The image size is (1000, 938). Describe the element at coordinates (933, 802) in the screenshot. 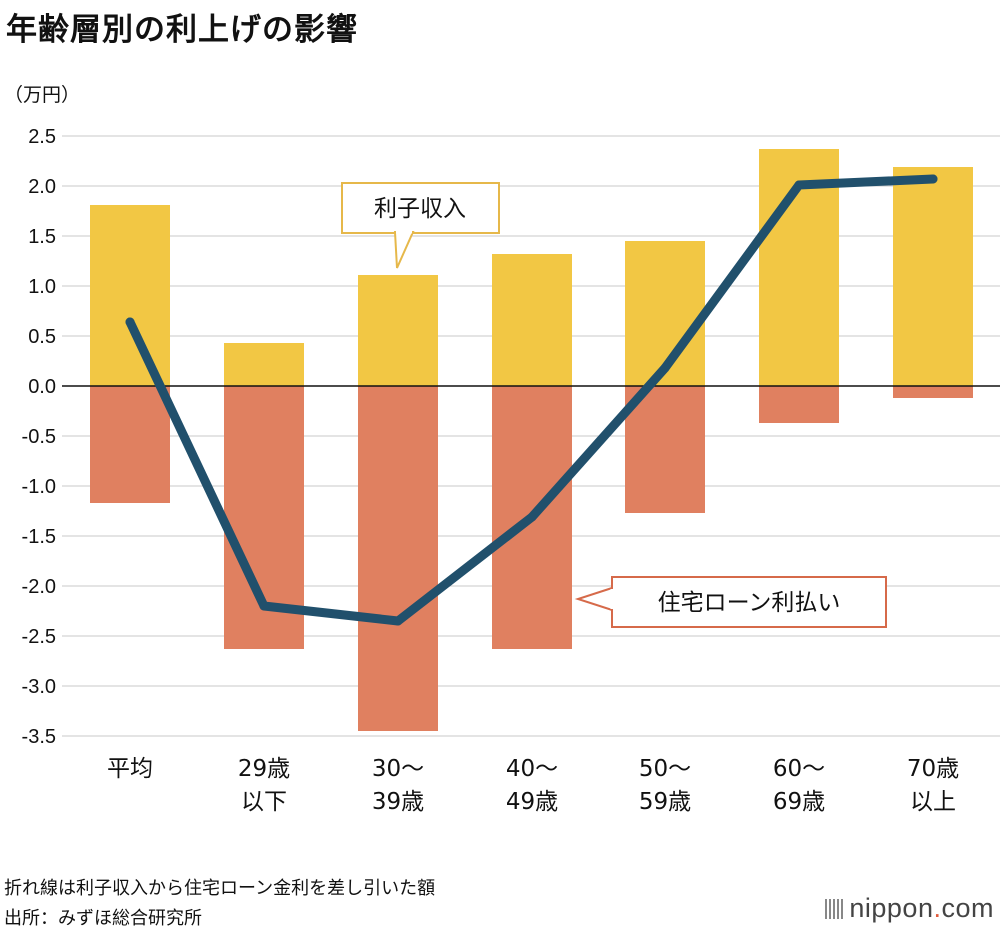

I see `x-category-line2: 以上` at that location.